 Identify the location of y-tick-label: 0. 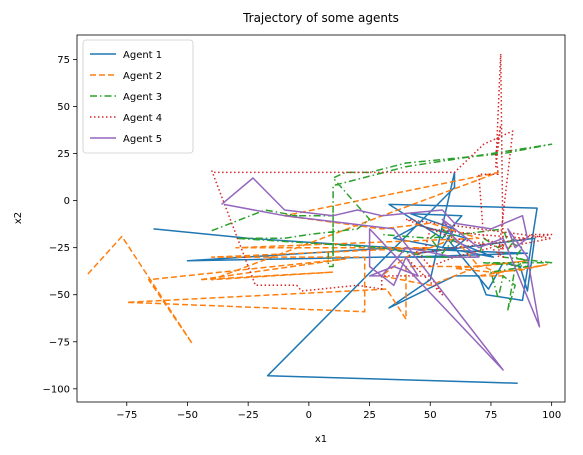
(67, 201).